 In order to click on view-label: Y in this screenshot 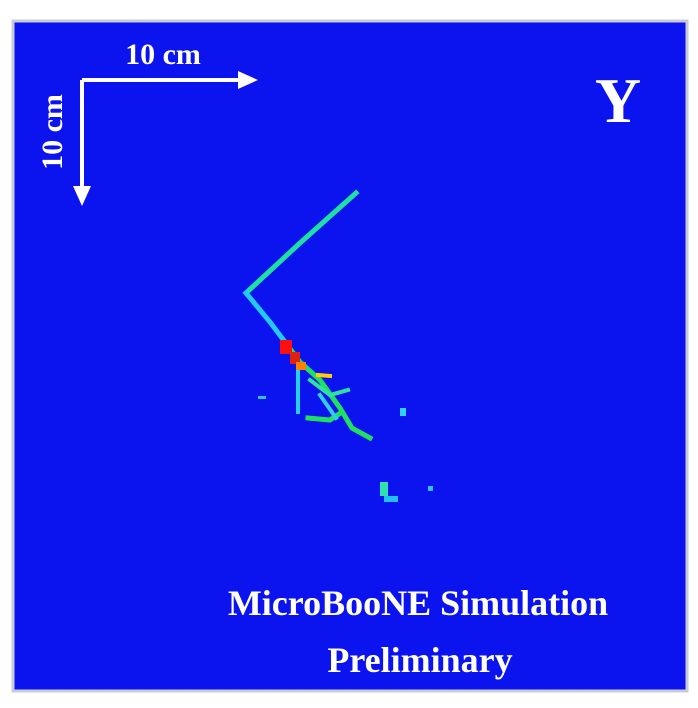, I will do `click(618, 100)`.